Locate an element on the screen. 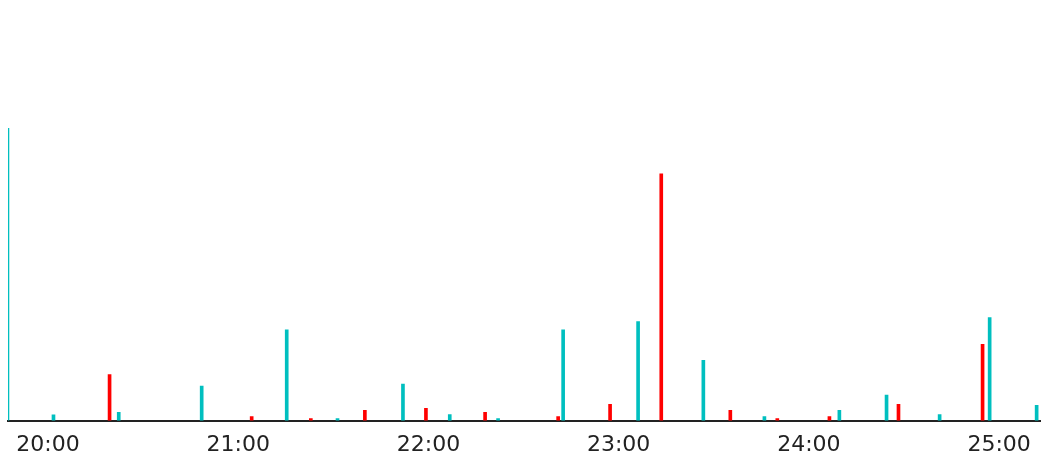 The width and height of the screenshot is (1041, 465). x-tick-label: 24:00 is located at coordinates (809, 443).